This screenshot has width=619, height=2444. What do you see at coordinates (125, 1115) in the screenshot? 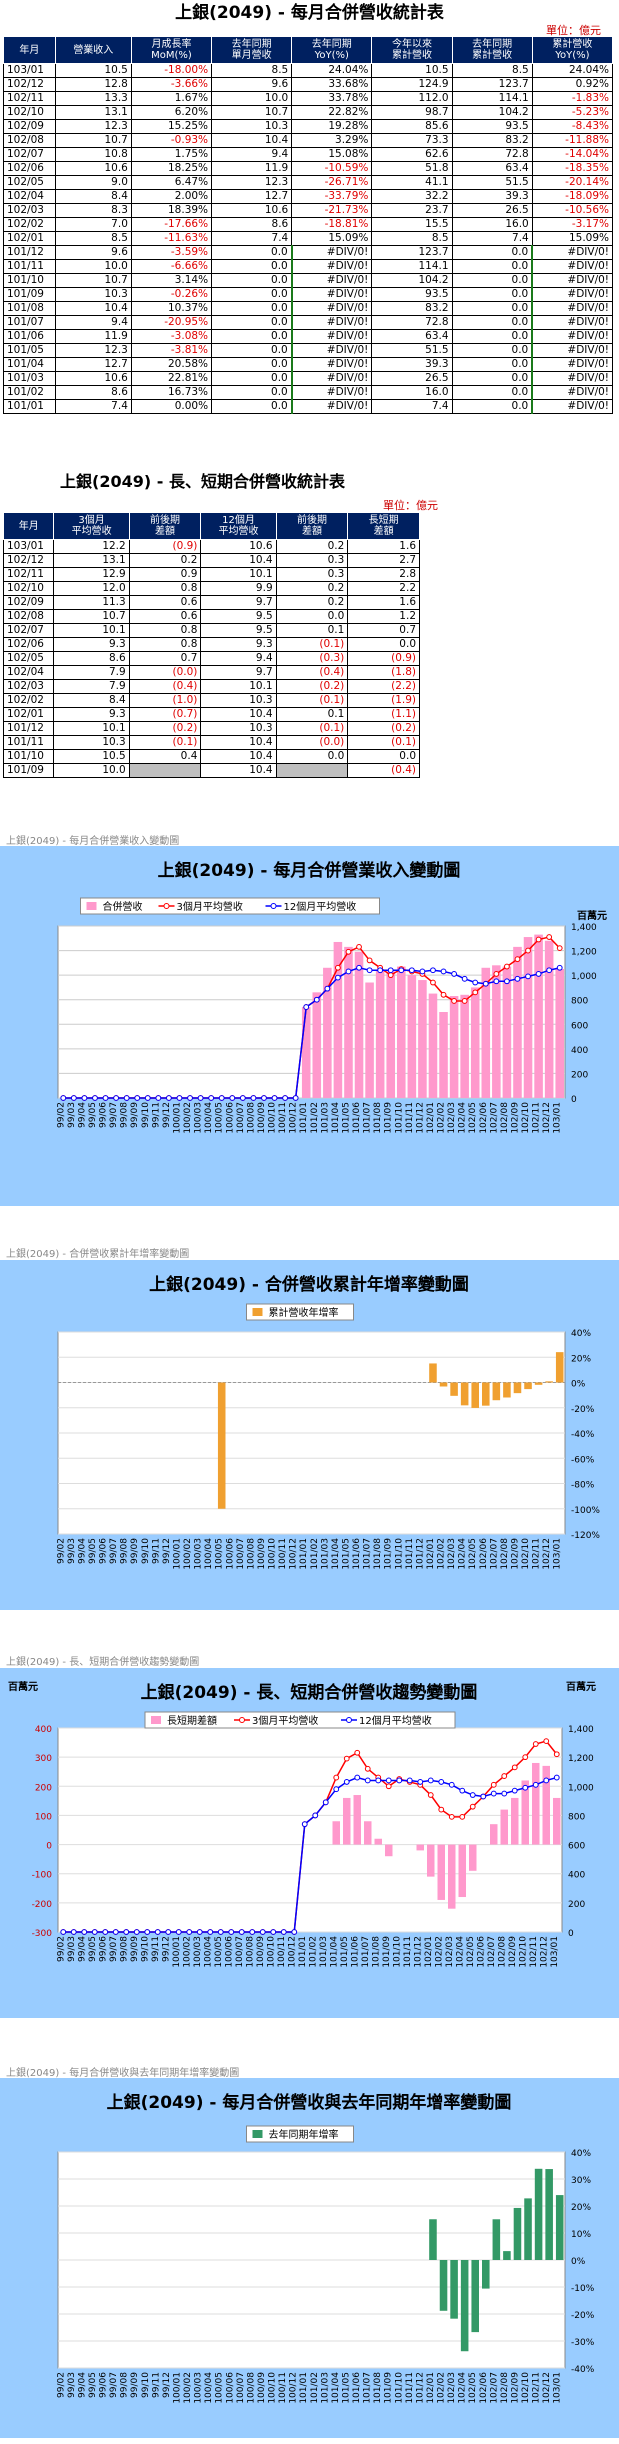
I see `x-tick-label: 99/08` at bounding box center [125, 1115].